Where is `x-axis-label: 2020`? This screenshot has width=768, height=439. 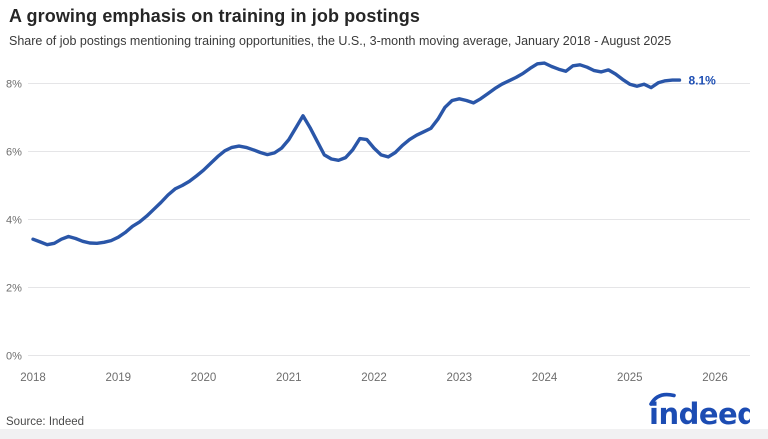
x-axis-label: 2020 is located at coordinates (204, 378).